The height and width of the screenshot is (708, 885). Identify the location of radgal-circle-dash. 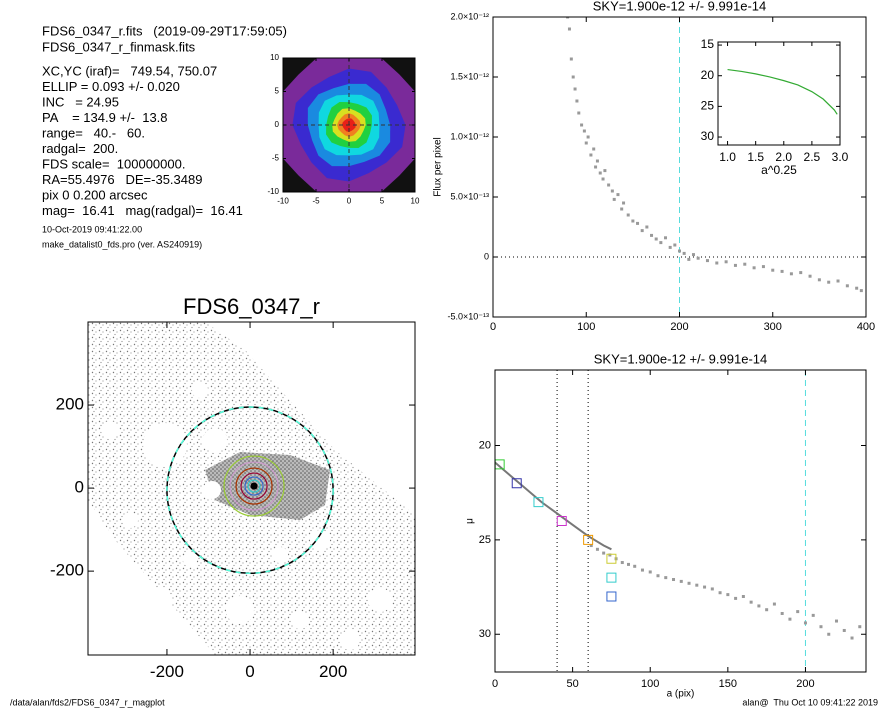
(250, 490).